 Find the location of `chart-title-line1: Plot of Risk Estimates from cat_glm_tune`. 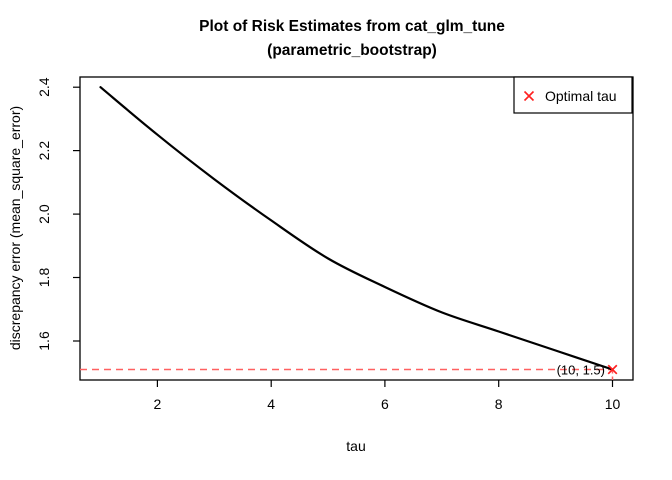

chart-title-line1: Plot of Risk Estimates from cat_glm_tune is located at coordinates (352, 26).